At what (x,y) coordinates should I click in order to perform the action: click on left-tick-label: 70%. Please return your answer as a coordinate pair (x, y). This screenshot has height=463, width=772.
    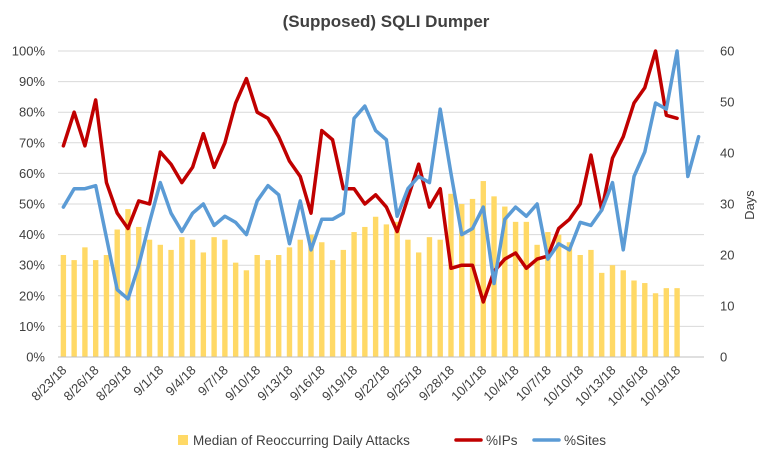
    Looking at the image, I should click on (32, 142).